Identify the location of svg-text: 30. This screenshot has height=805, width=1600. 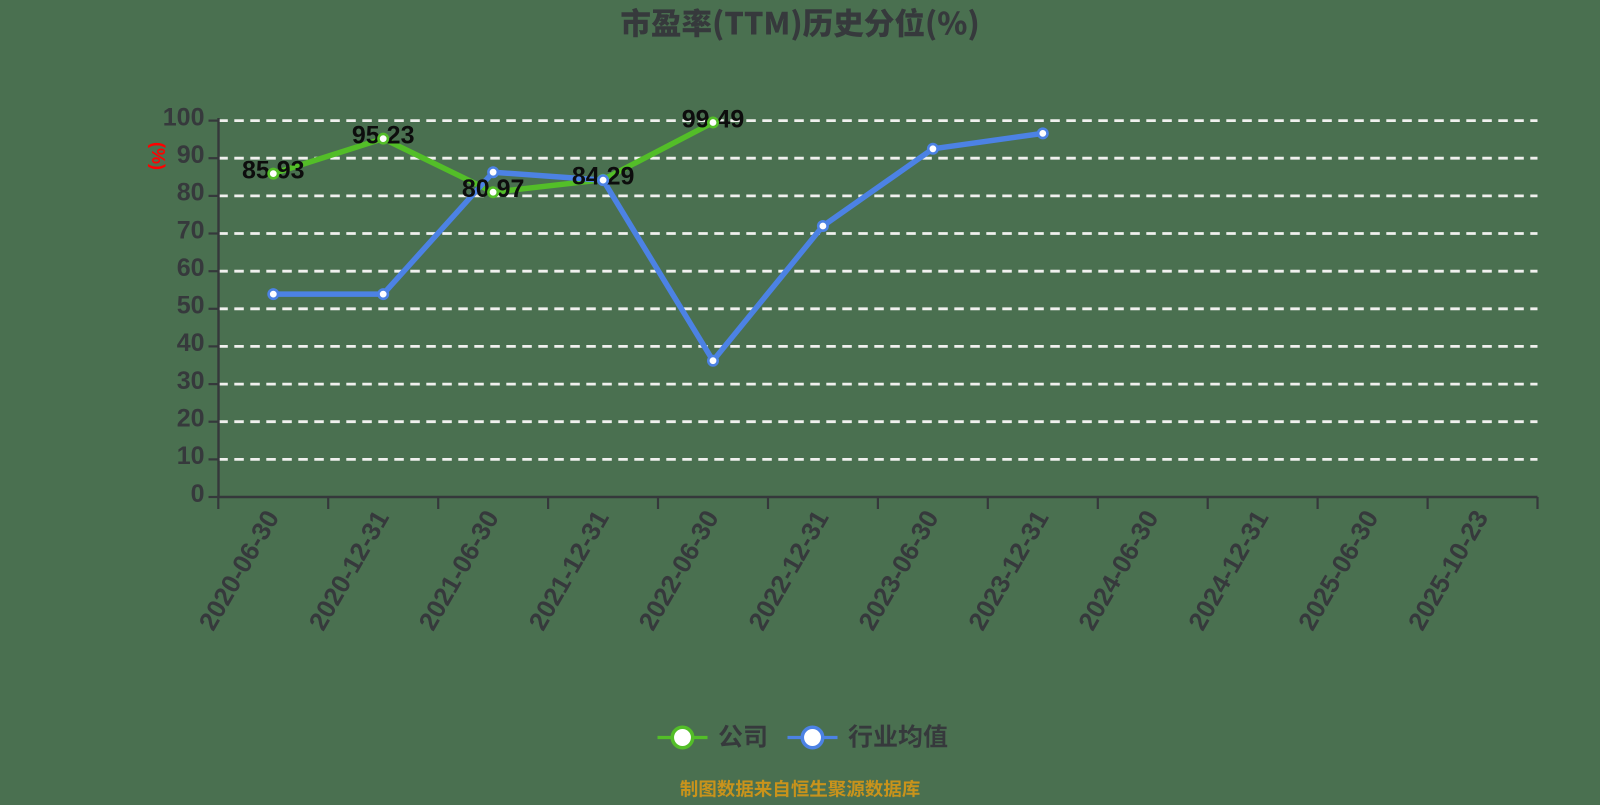
(191, 381).